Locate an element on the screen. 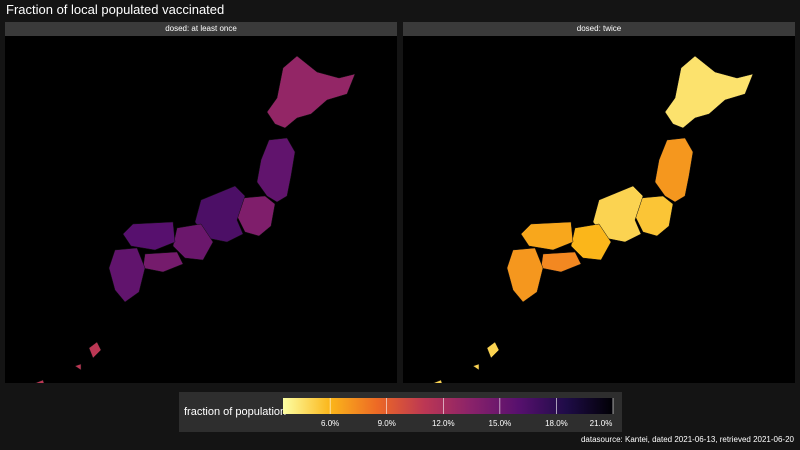 This screenshot has height=450, width=800. legend-title: fraction of population is located at coordinates (235, 412).